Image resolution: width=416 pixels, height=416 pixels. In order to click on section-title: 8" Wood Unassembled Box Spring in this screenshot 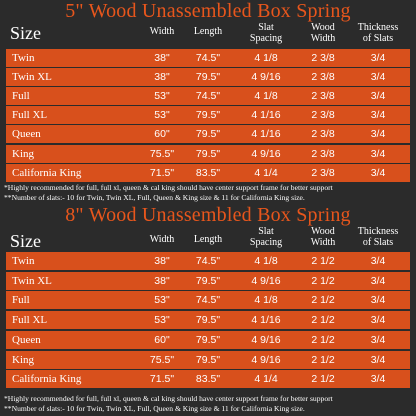, I will do `click(208, 215)`.